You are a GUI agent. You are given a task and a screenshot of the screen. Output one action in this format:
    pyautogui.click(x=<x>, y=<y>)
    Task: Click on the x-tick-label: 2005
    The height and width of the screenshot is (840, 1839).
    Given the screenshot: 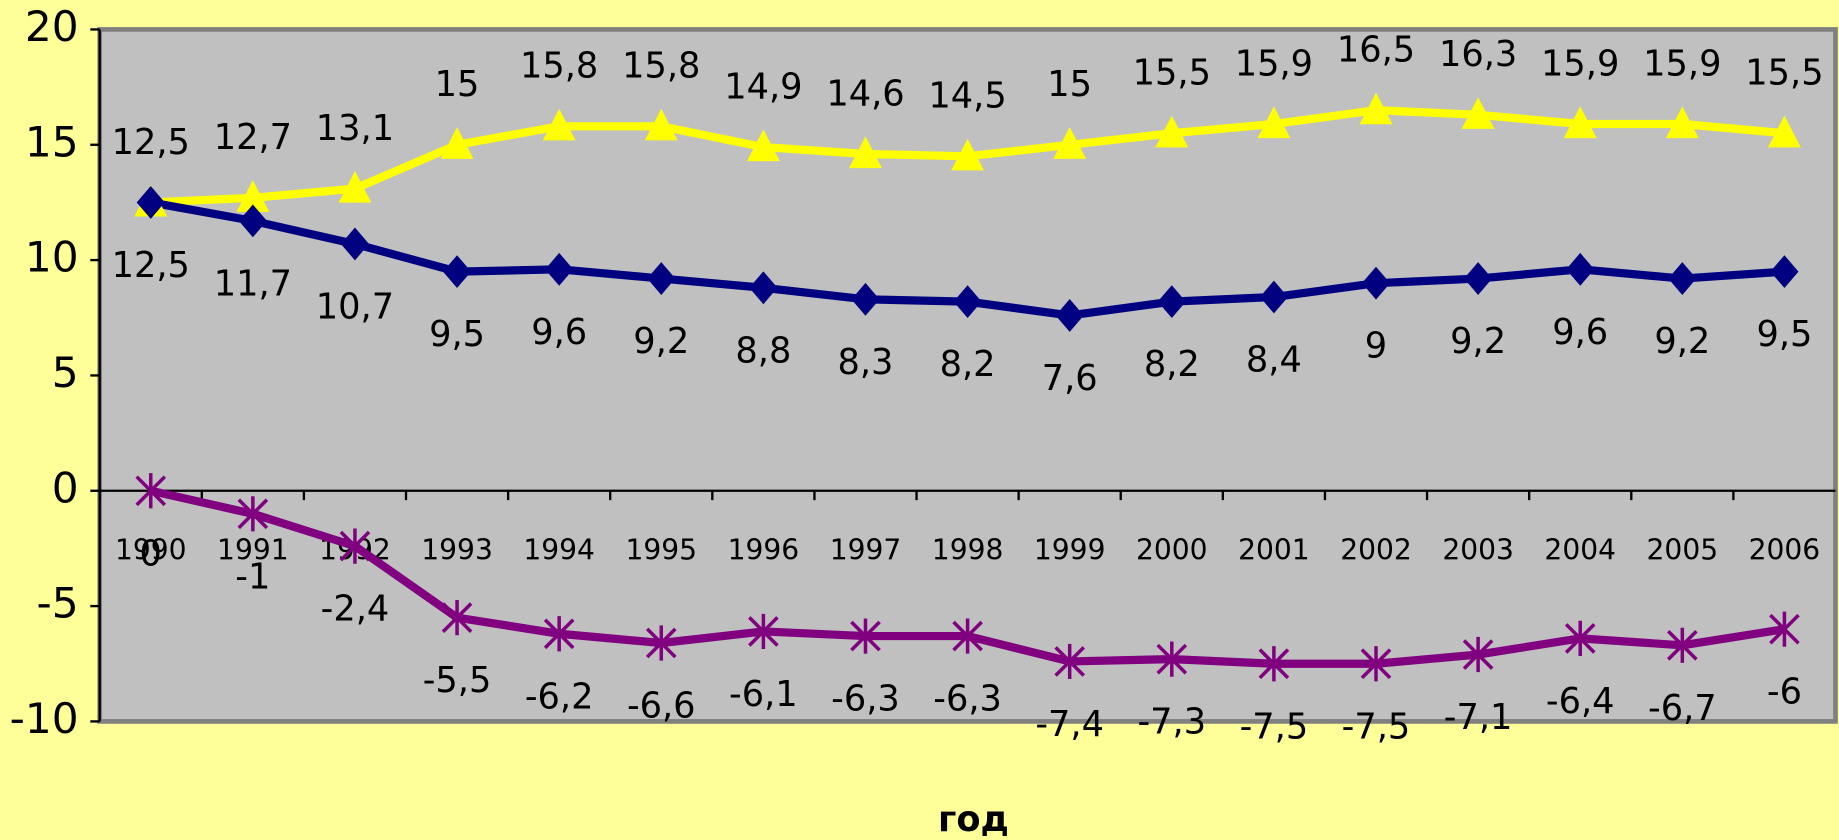 What is the action you would take?
    pyautogui.click(x=1683, y=550)
    